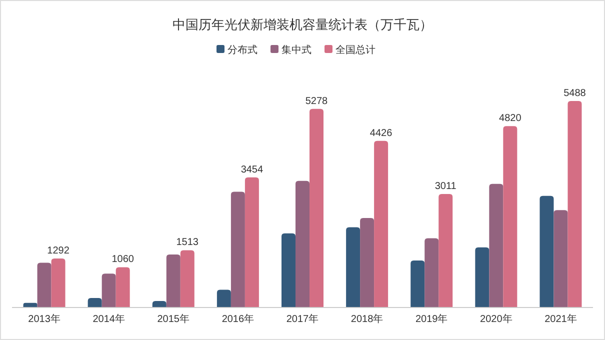 The height and width of the screenshot is (340, 605). What do you see at coordinates (243, 50) in the screenshot?
I see `legend-label: 分布式` at bounding box center [243, 50].